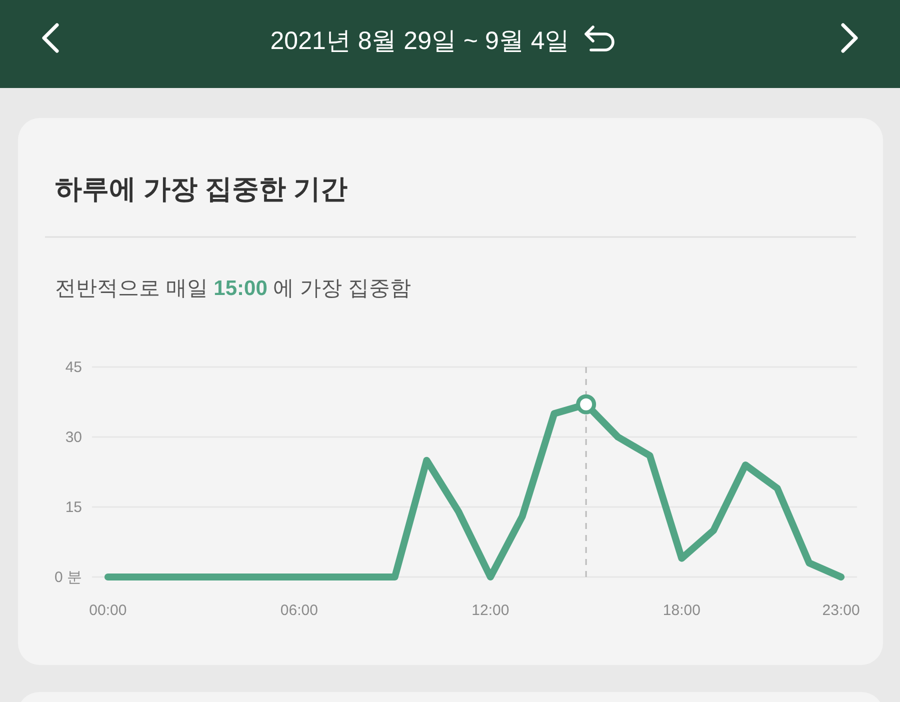  What do you see at coordinates (201, 189) in the screenshot?
I see `chart-title: 하루에 가장 집중한 기간` at bounding box center [201, 189].